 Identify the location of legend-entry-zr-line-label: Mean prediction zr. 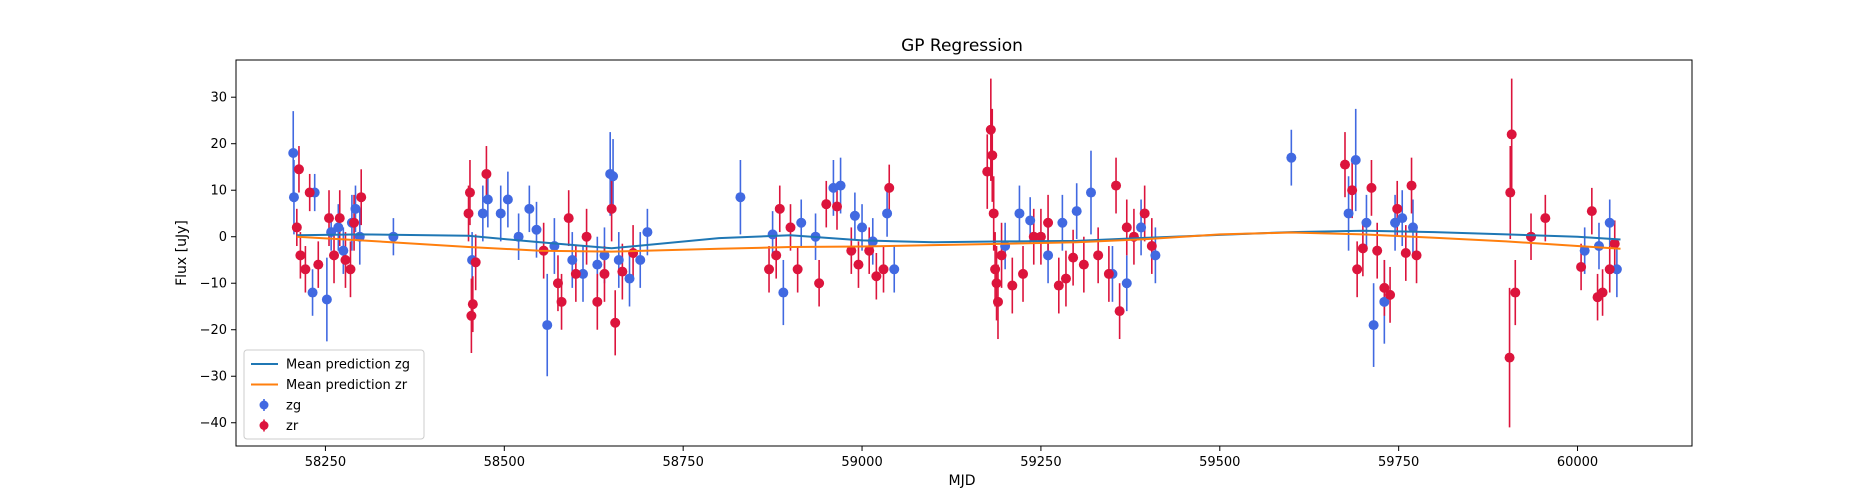
(347, 385).